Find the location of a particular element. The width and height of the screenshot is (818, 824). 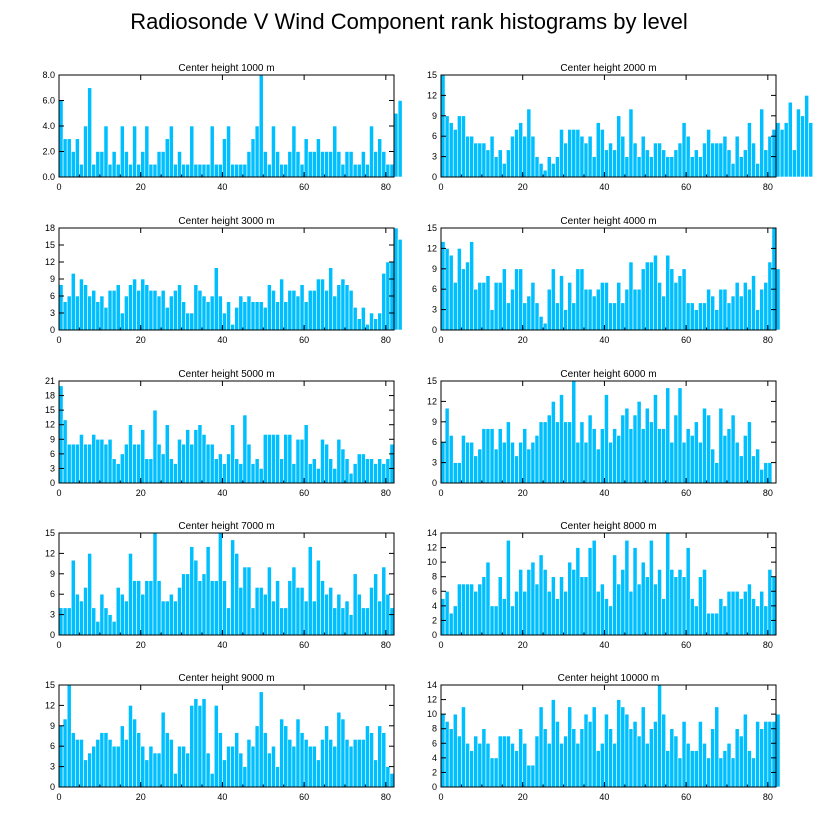

panel-title: Center height 6000 m is located at coordinates (608, 374).